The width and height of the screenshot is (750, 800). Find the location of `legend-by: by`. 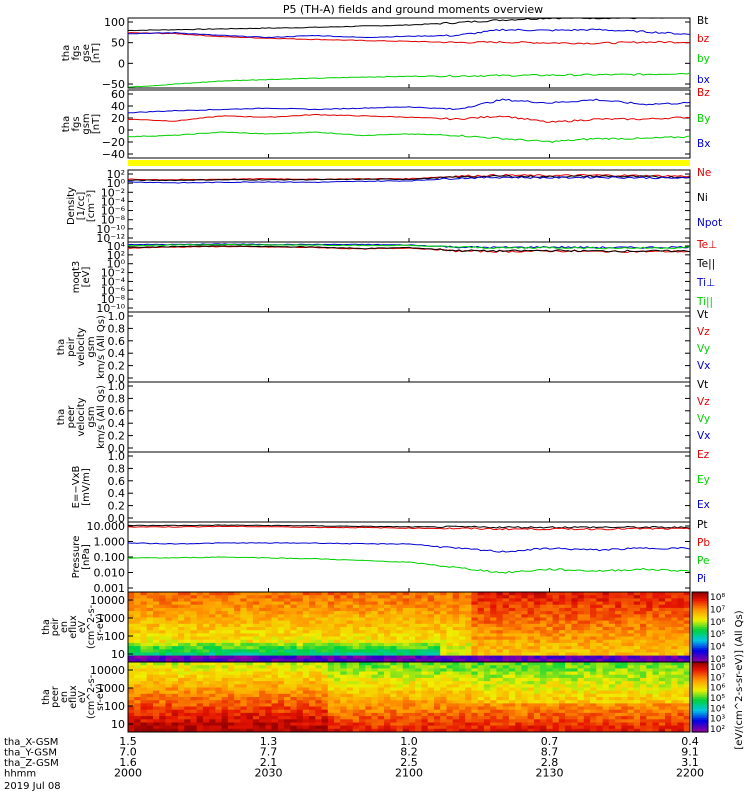

legend-by: by is located at coordinates (703, 59).